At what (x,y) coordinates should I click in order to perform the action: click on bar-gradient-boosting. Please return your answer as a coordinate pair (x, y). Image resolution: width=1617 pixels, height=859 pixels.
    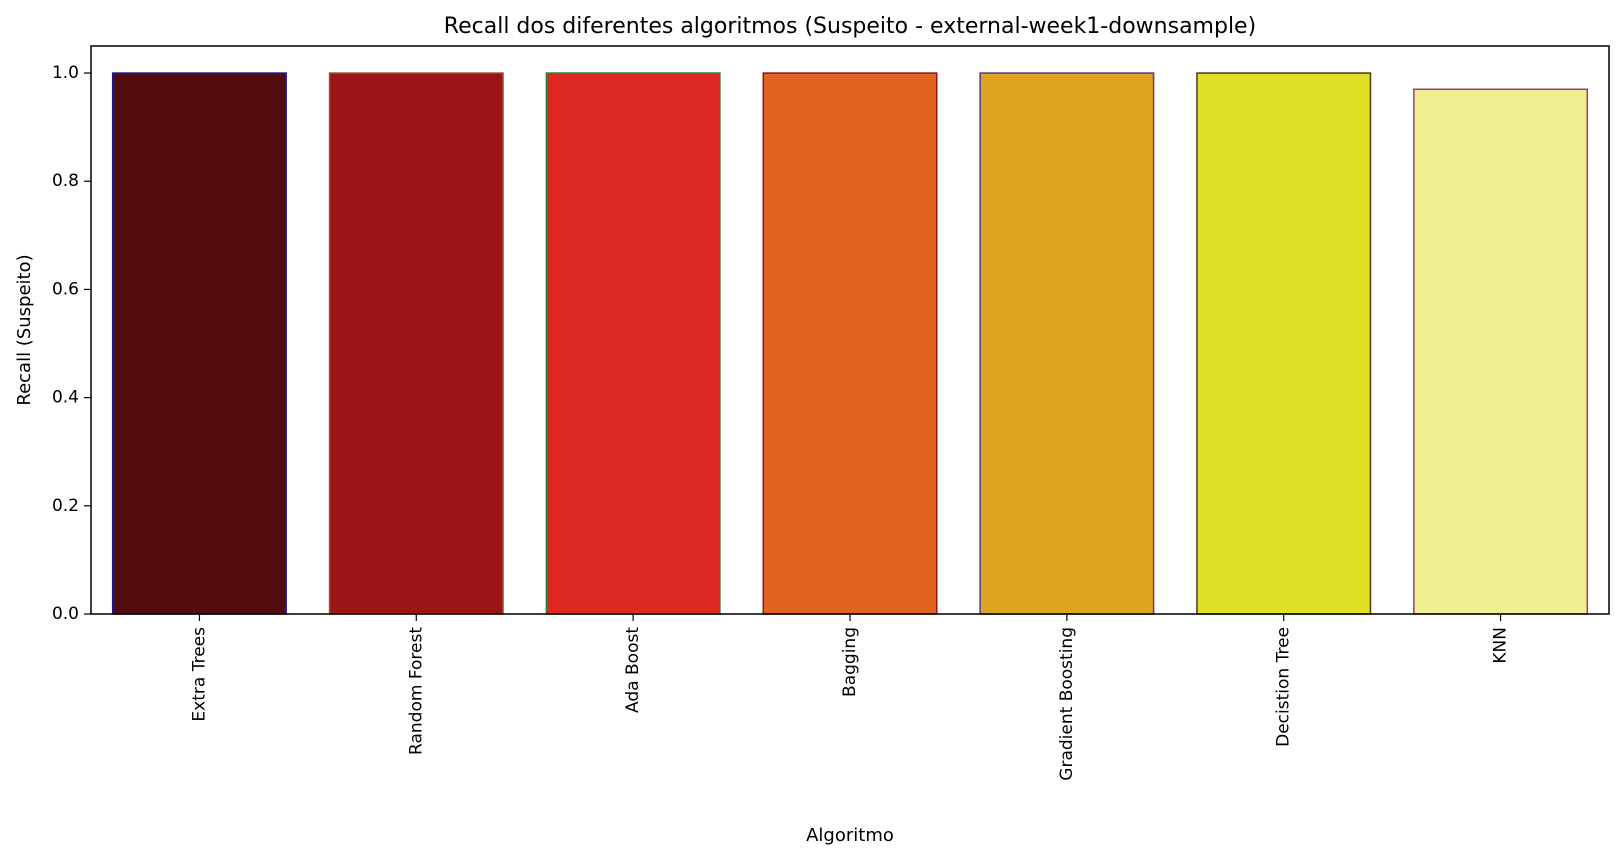
    Looking at the image, I should click on (1067, 343).